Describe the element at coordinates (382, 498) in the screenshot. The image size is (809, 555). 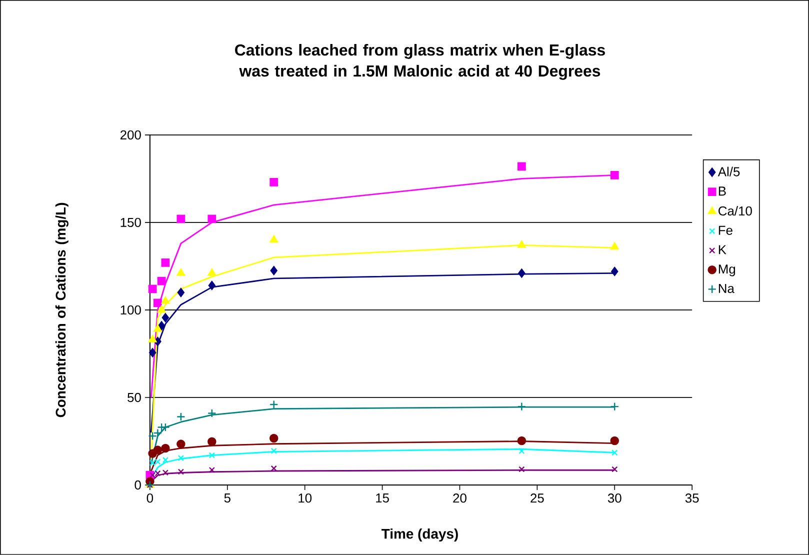
I see `x-tick-label: 15` at that location.